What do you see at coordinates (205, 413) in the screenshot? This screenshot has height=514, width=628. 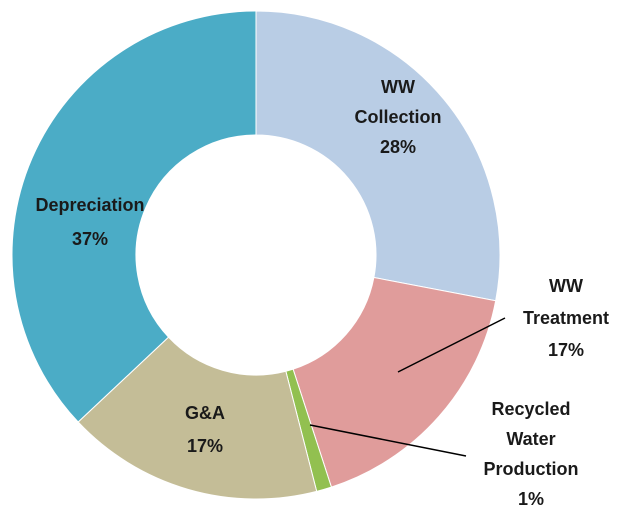 I see `category-label: G&A` at bounding box center [205, 413].